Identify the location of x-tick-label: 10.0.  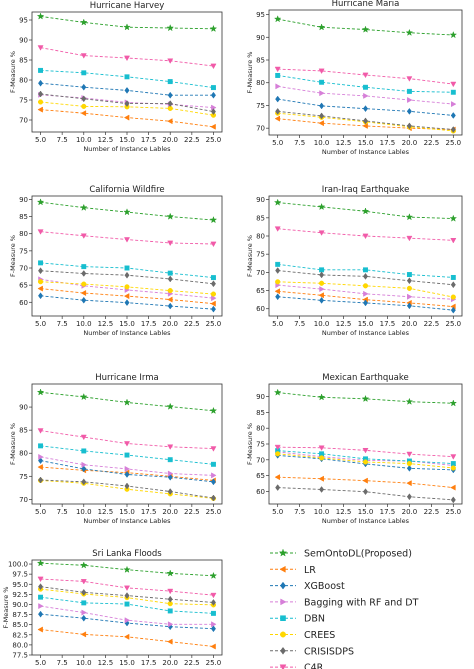
(322, 143).